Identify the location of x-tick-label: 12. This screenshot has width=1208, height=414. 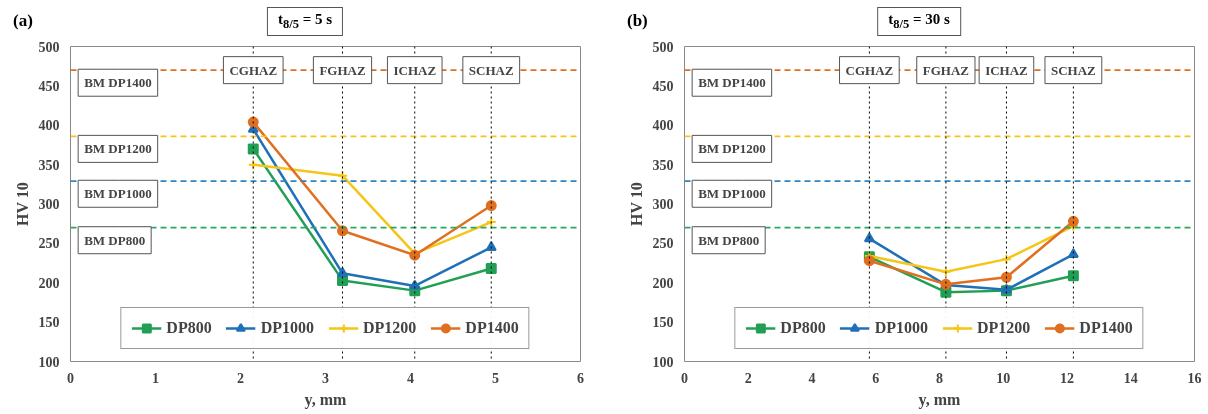
(1067, 378).